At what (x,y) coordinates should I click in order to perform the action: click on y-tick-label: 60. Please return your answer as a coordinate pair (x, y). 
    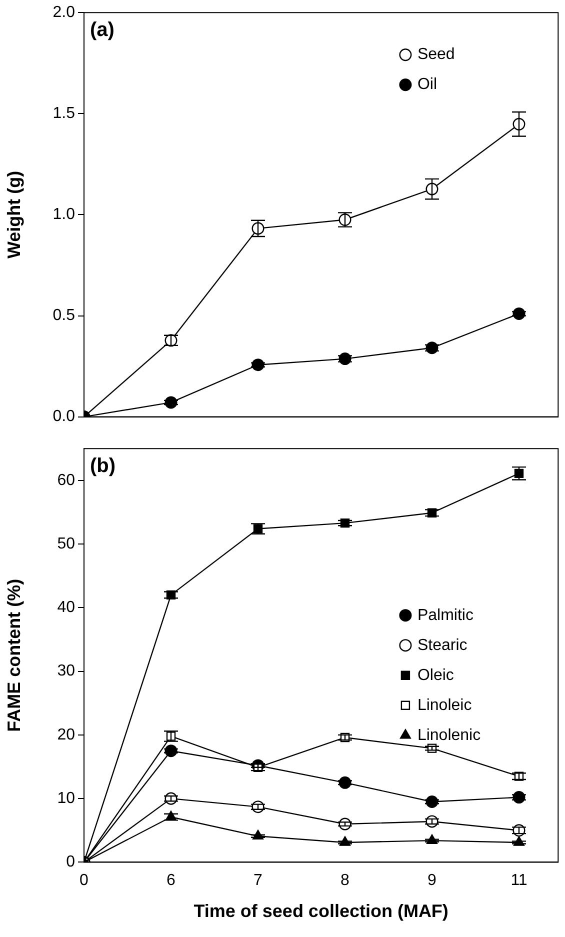
    Looking at the image, I should click on (66, 480).